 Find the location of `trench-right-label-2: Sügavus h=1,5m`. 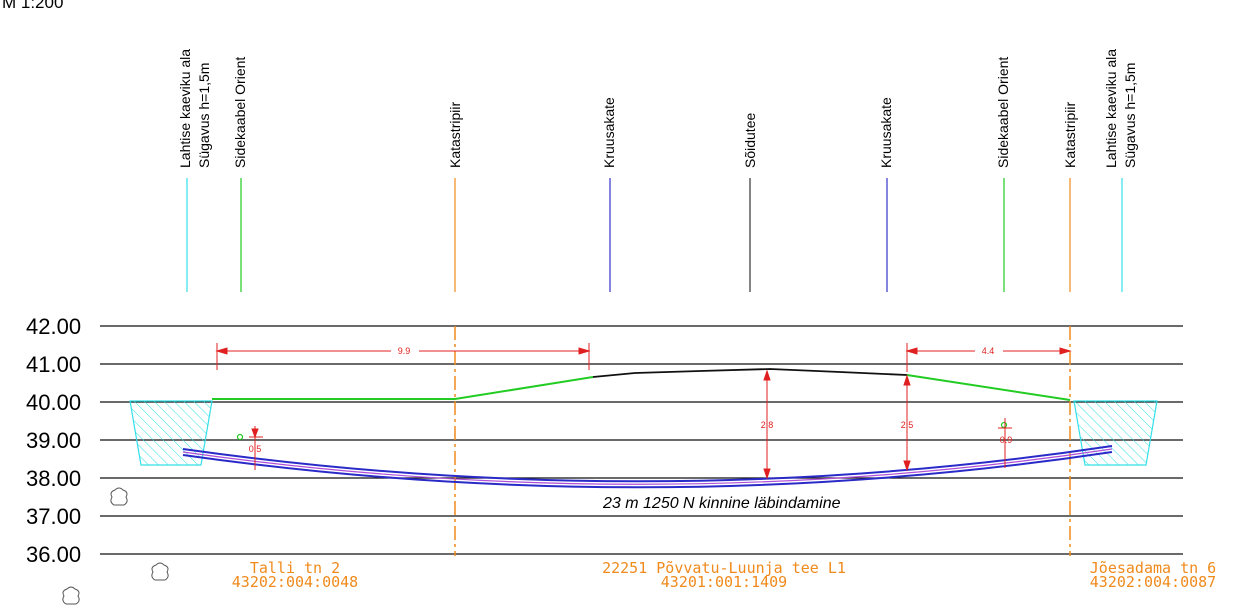

trench-right-label-2: Sügavus h=1,5m is located at coordinates (1130, 115).